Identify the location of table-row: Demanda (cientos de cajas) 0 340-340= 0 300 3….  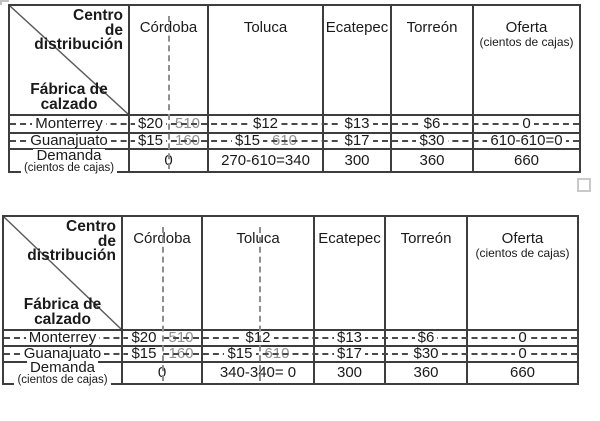
(290, 373).